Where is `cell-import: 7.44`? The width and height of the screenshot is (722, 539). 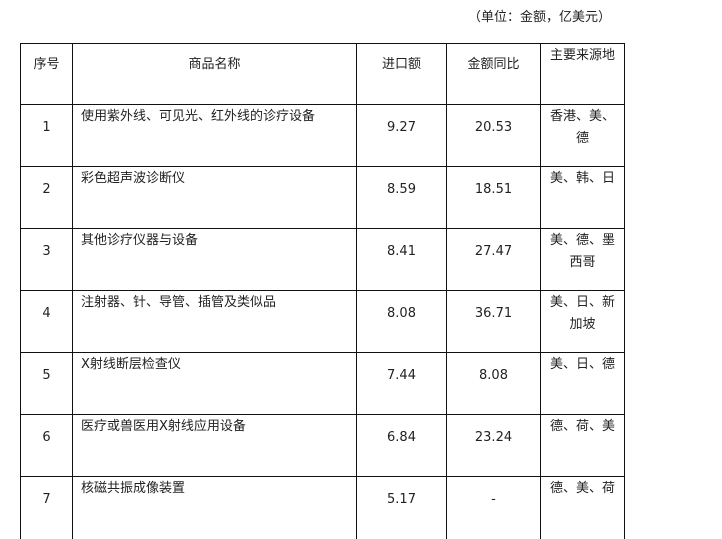 cell-import: 7.44 is located at coordinates (401, 383).